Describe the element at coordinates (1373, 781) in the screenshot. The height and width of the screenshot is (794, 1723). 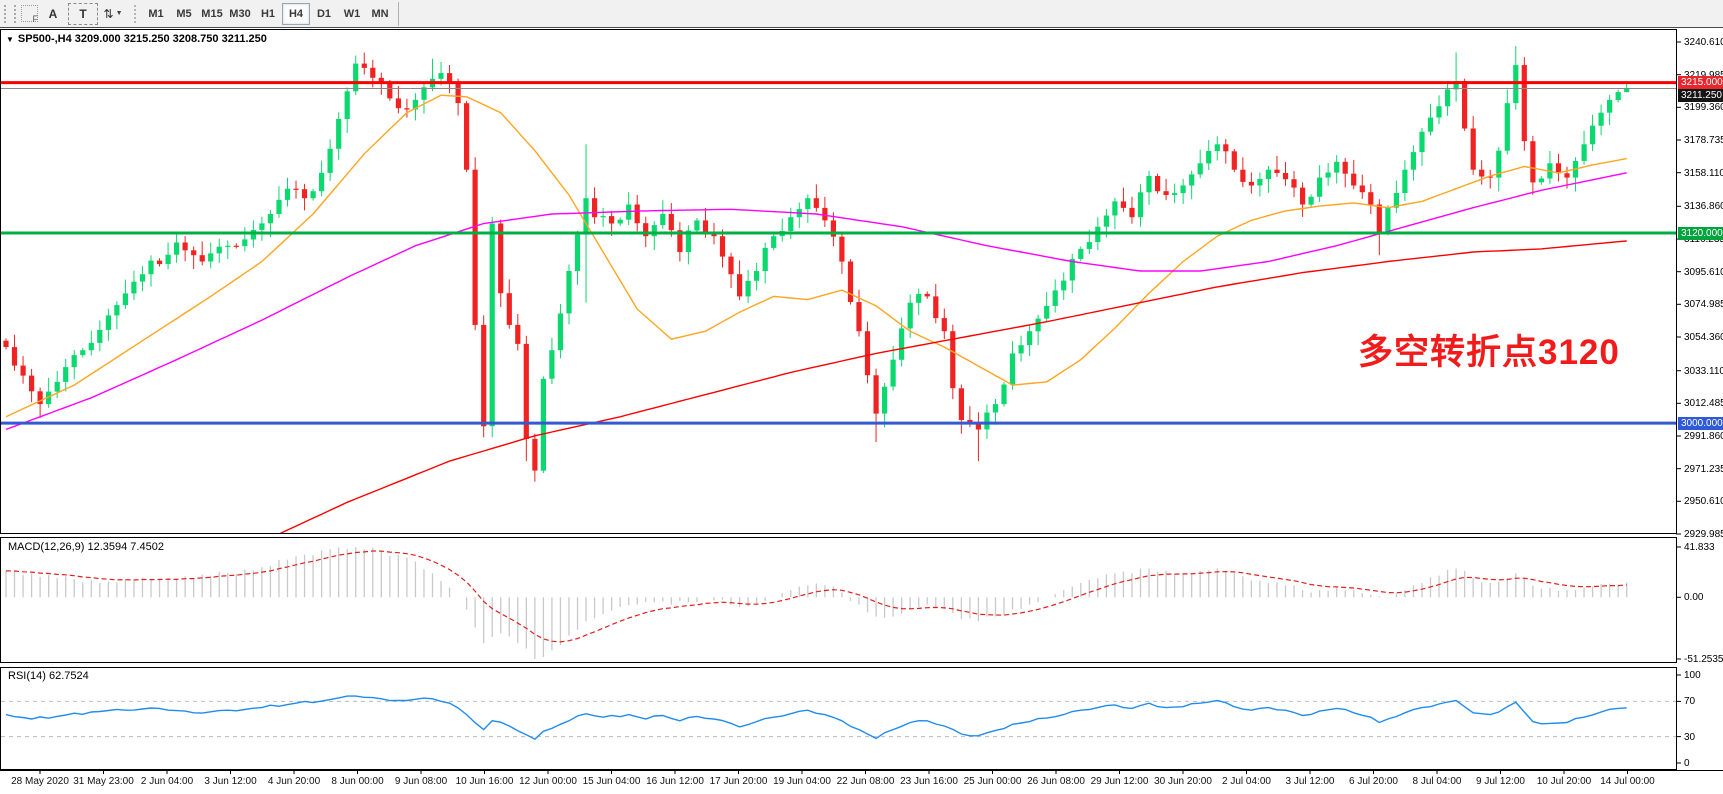
I see `date-axis-label: 6 Jul 20:00` at that location.